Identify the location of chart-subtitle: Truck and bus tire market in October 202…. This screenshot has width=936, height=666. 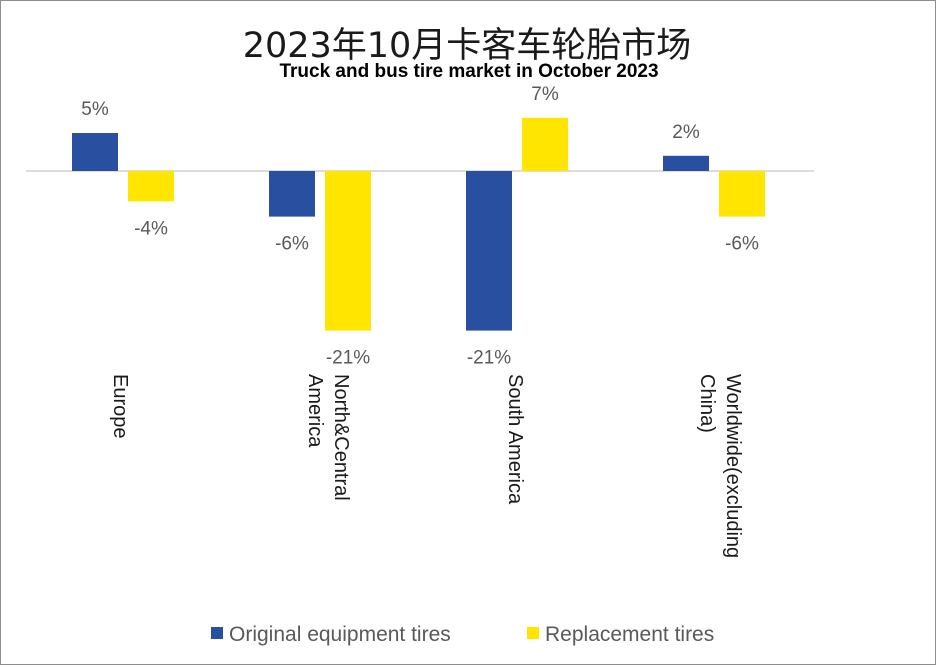
(468, 71).